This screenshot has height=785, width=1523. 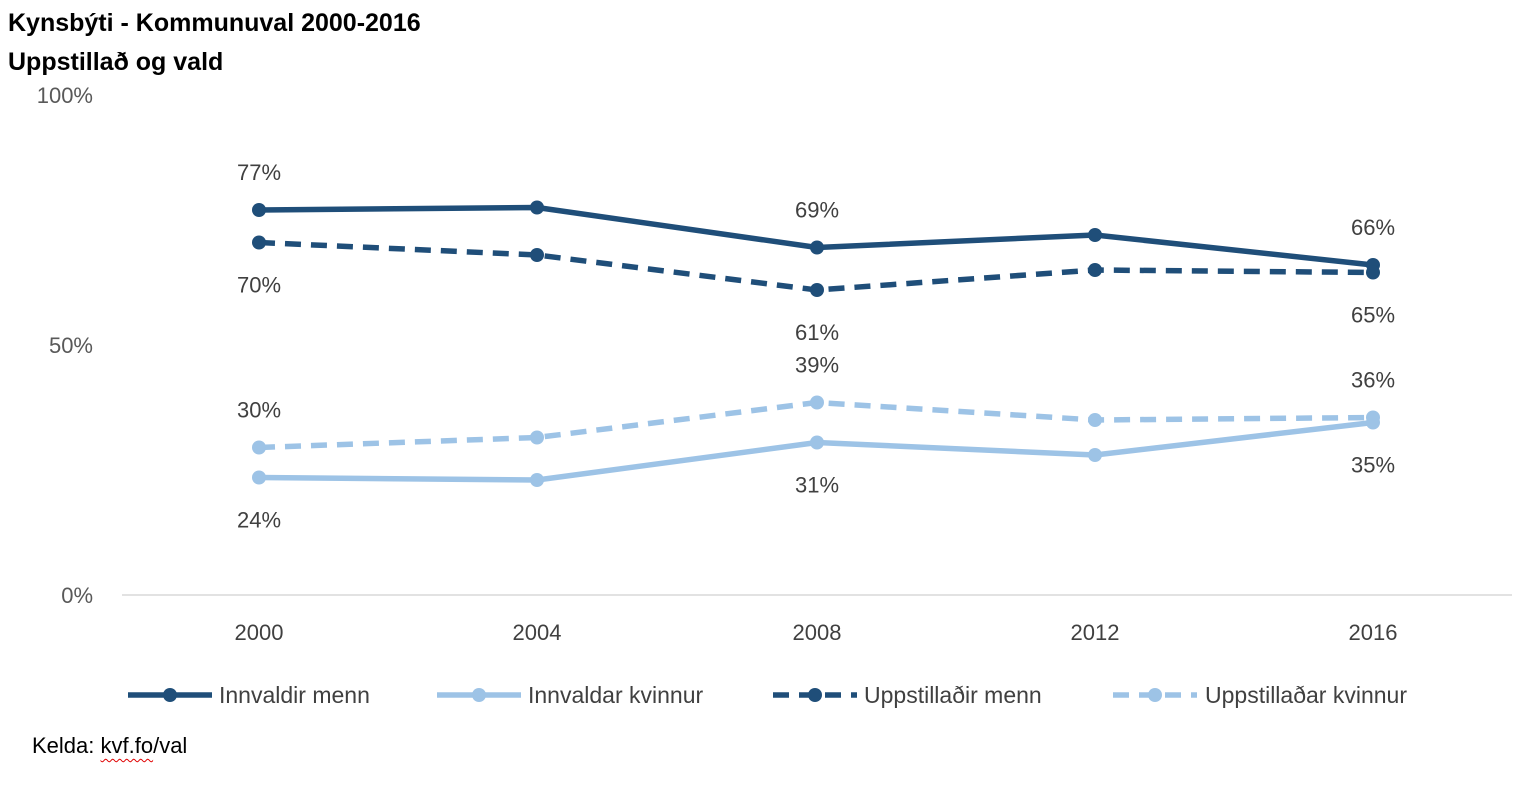 What do you see at coordinates (537, 632) in the screenshot?
I see `x-tick-label: 2004` at bounding box center [537, 632].